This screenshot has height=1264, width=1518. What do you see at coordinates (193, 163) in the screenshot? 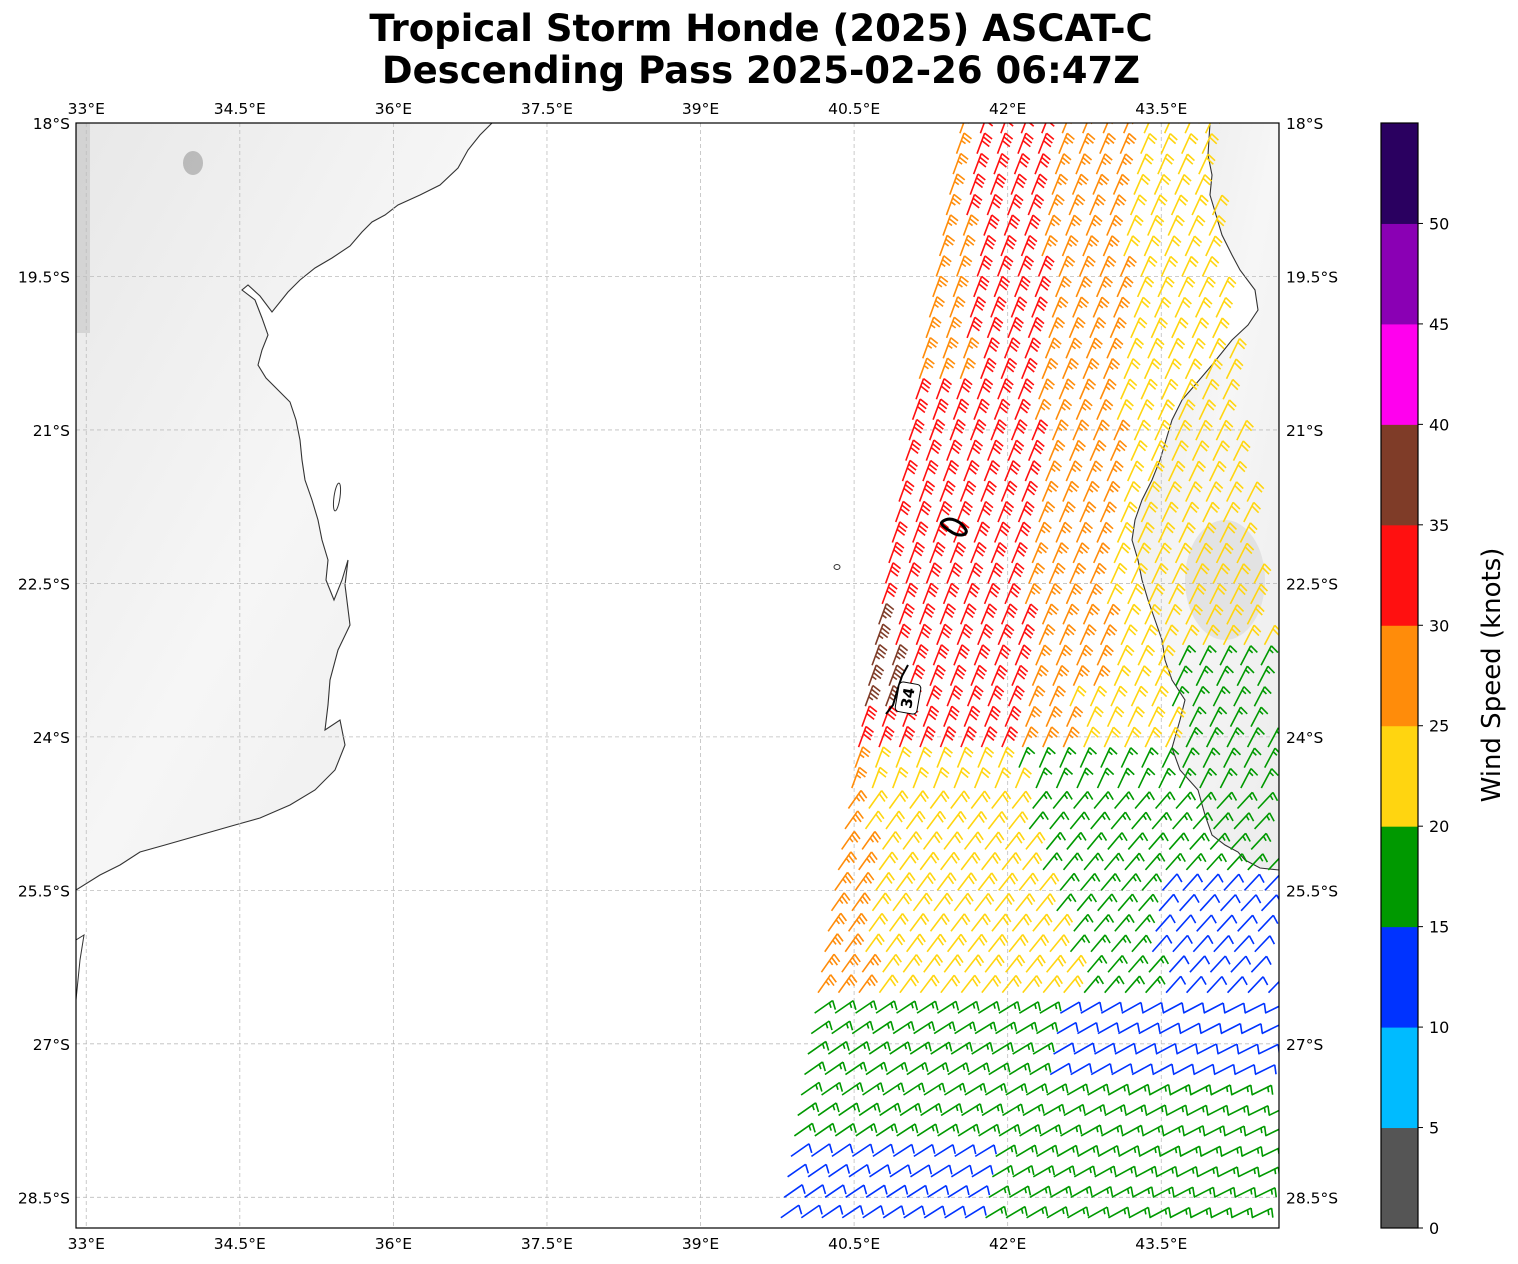
I see `topo-patch` at bounding box center [193, 163].